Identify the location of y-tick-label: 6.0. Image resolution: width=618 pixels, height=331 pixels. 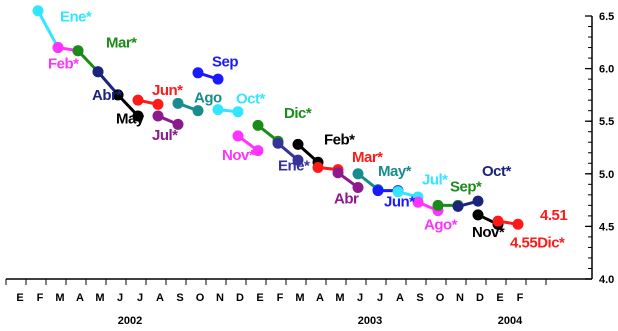
(606, 70).